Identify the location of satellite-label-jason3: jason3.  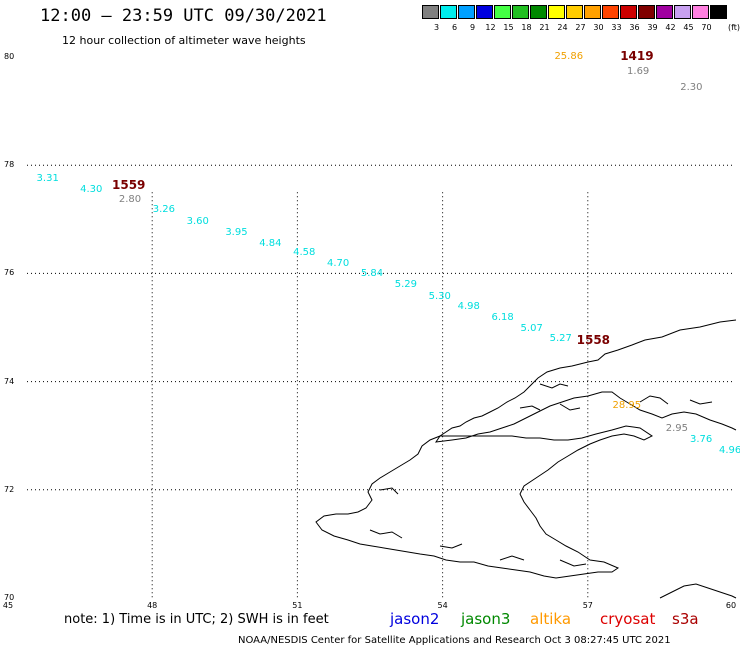
(486, 619).